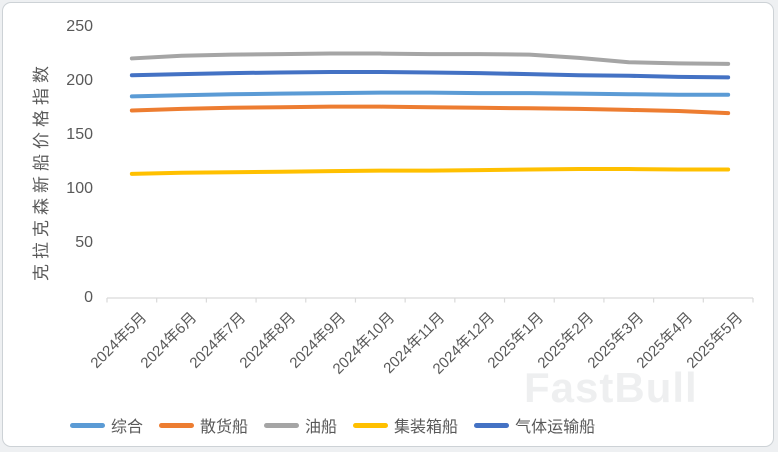 This screenshot has width=778, height=452. What do you see at coordinates (611, 387) in the screenshot?
I see `watermark-text: FastBull` at bounding box center [611, 387].